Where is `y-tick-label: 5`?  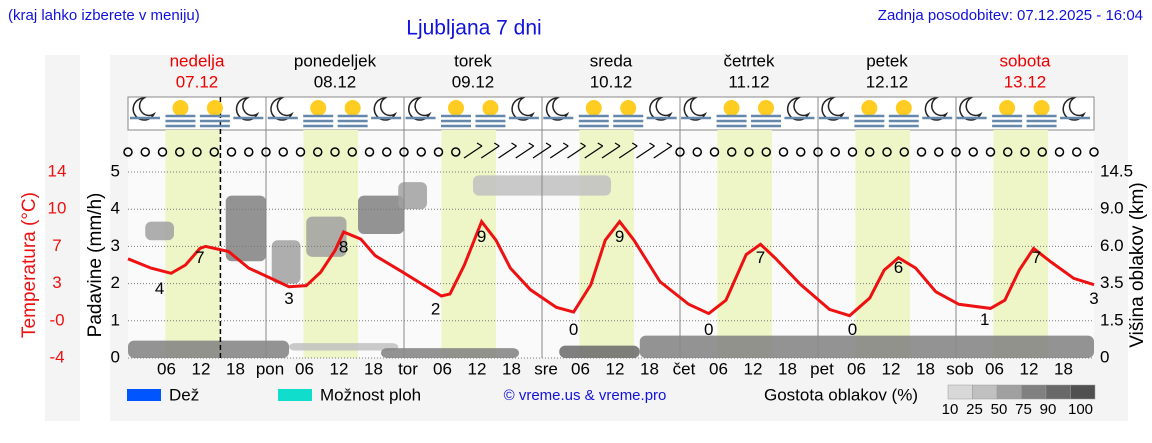
y-tick-label: 5 is located at coordinates (115, 170).